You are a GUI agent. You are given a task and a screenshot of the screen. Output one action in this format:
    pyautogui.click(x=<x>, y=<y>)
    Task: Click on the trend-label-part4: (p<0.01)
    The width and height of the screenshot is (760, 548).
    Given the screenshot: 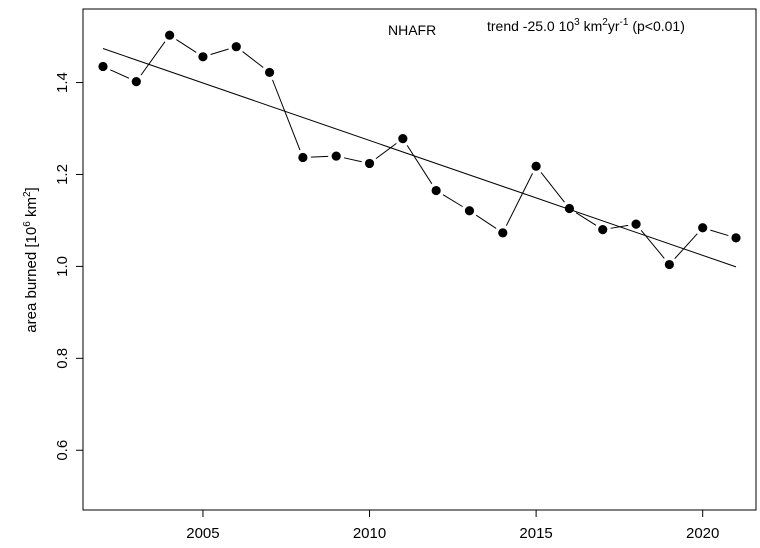 What is the action you would take?
    pyautogui.click(x=656, y=26)
    